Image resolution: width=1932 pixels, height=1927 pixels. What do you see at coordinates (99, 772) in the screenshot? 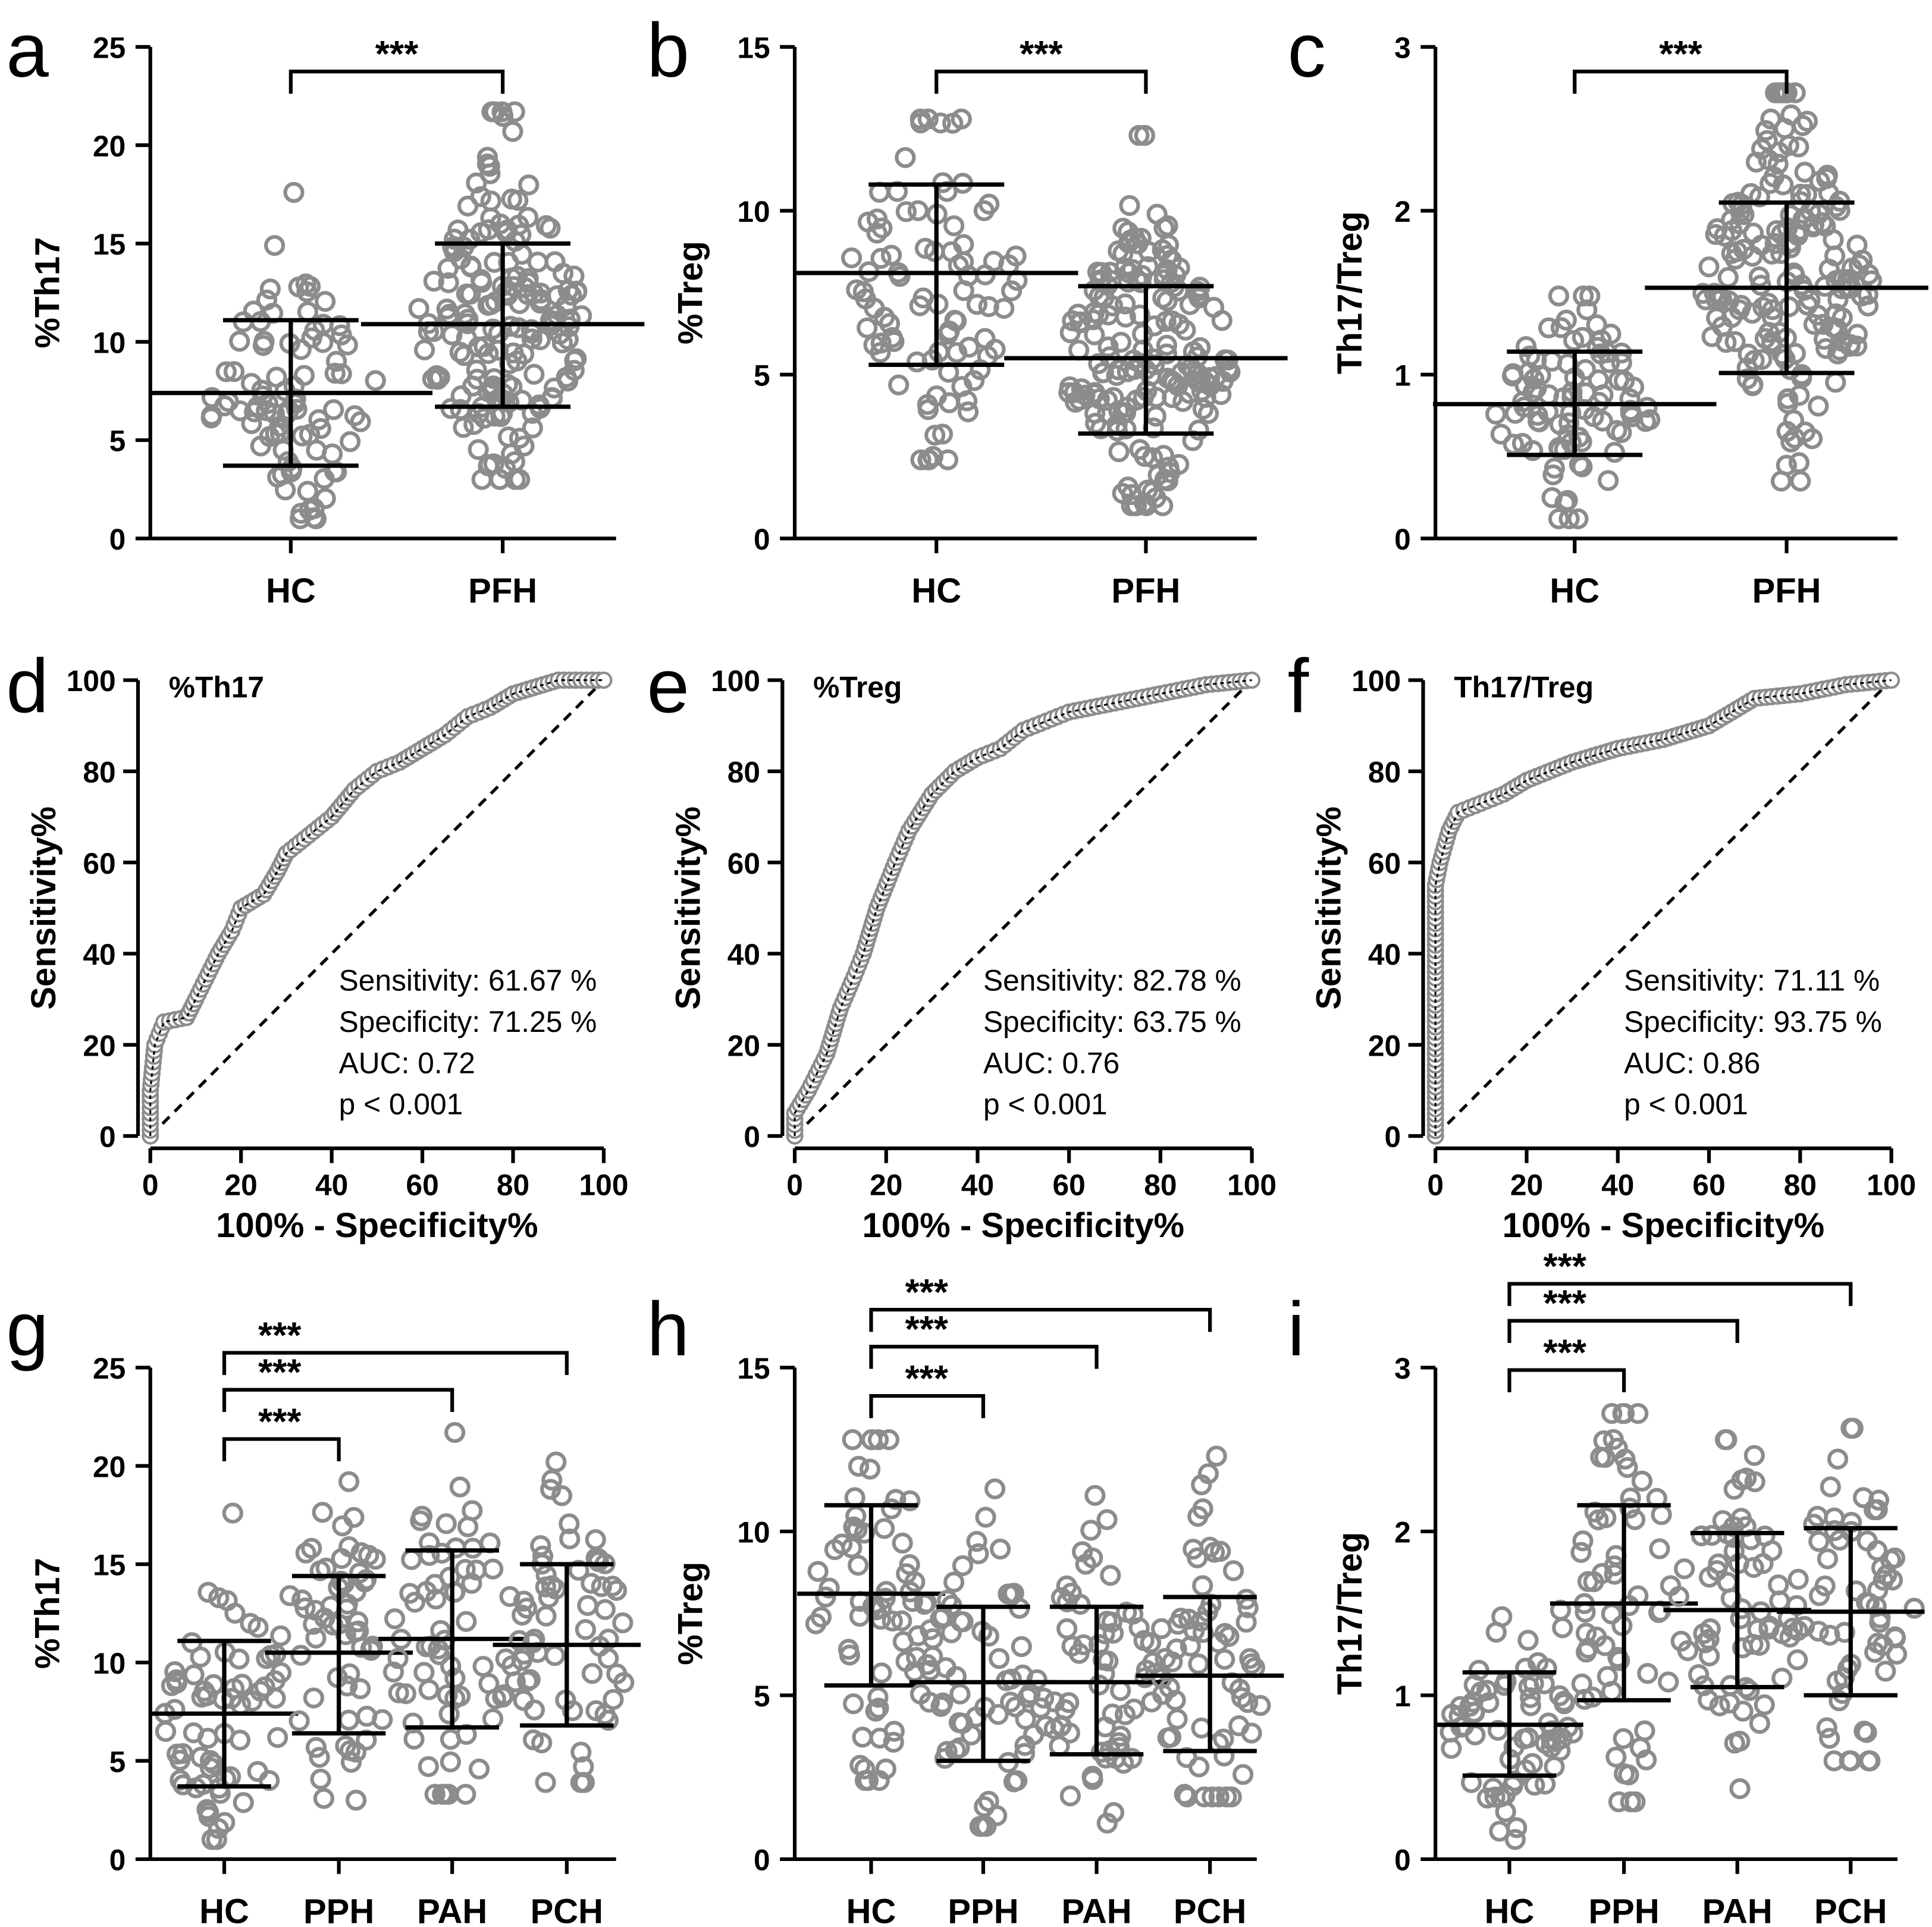
I see `y-tick-label: 80` at bounding box center [99, 772].